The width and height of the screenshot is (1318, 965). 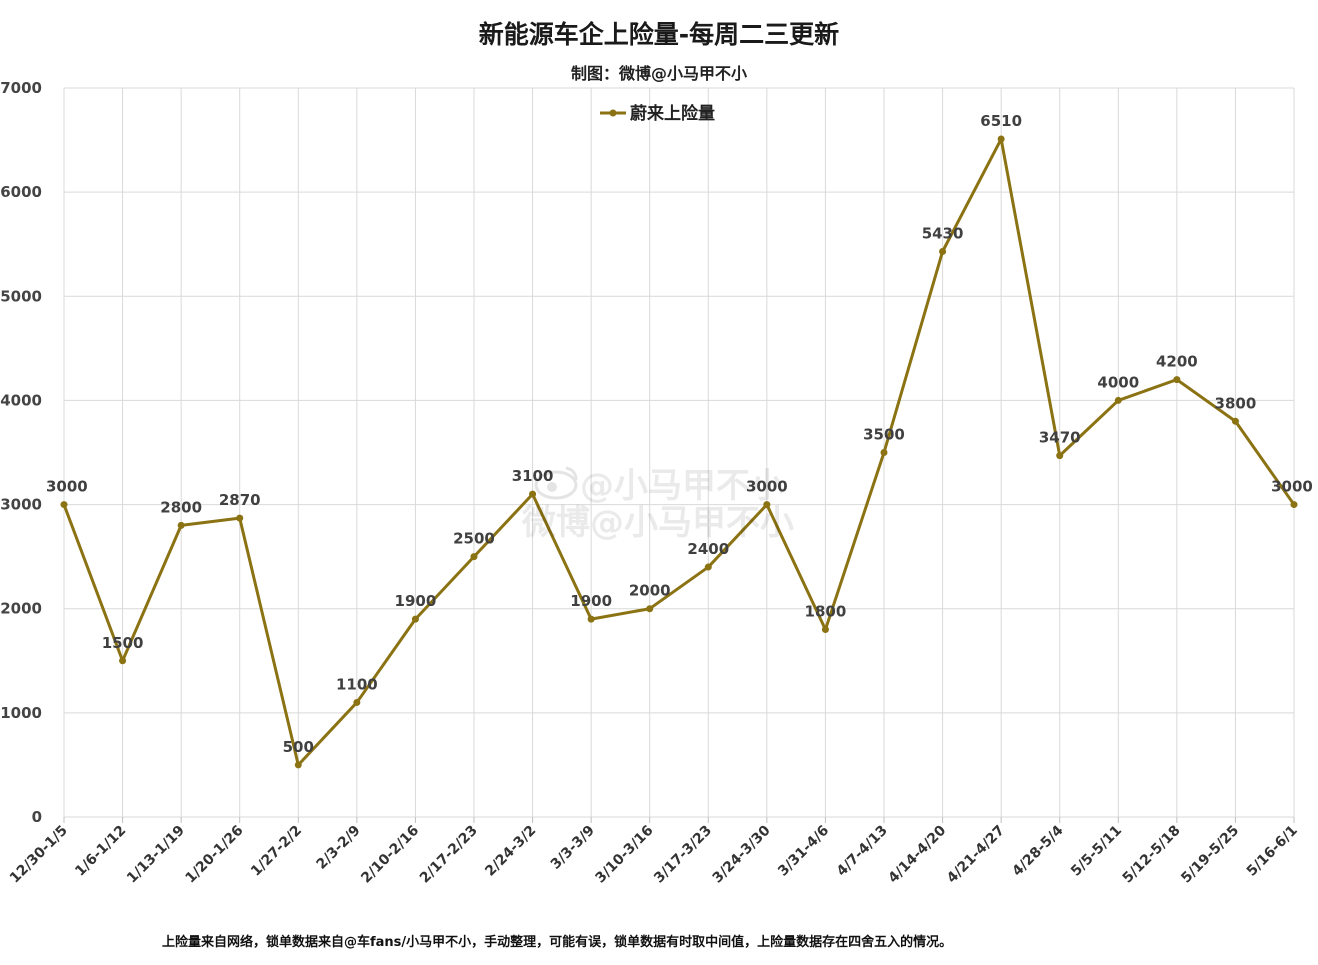 I want to click on x-tick-label: 4/28-5/4, so click(x=1037, y=850).